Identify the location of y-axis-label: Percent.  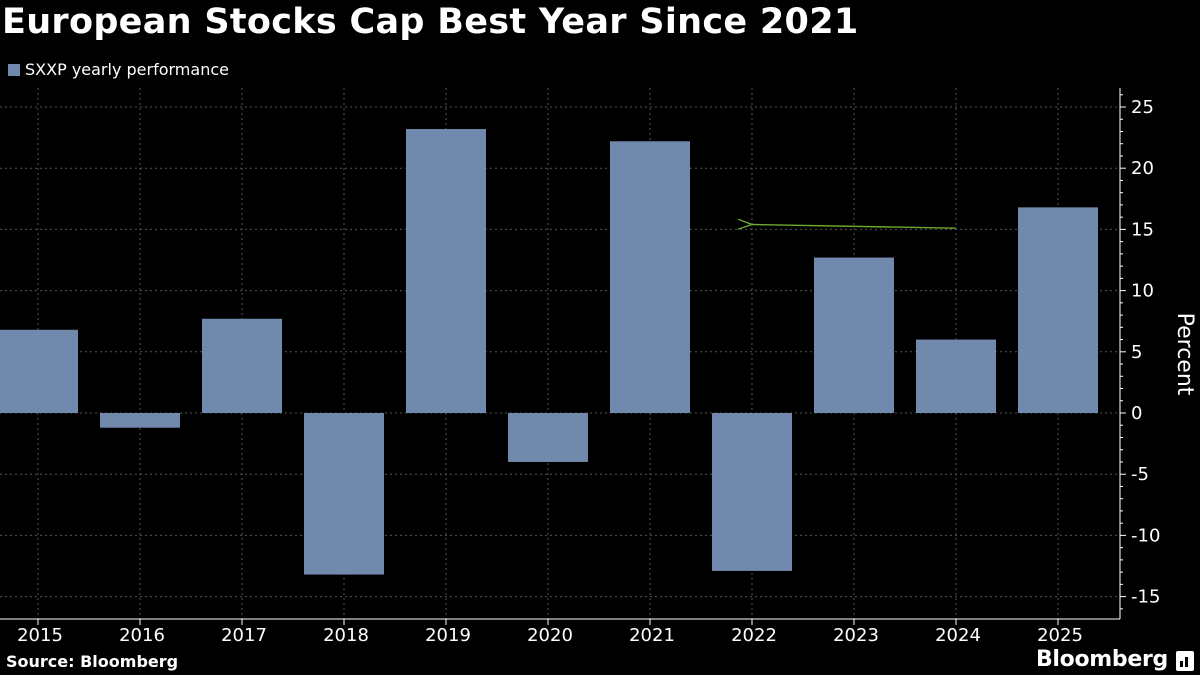
(1184, 354).